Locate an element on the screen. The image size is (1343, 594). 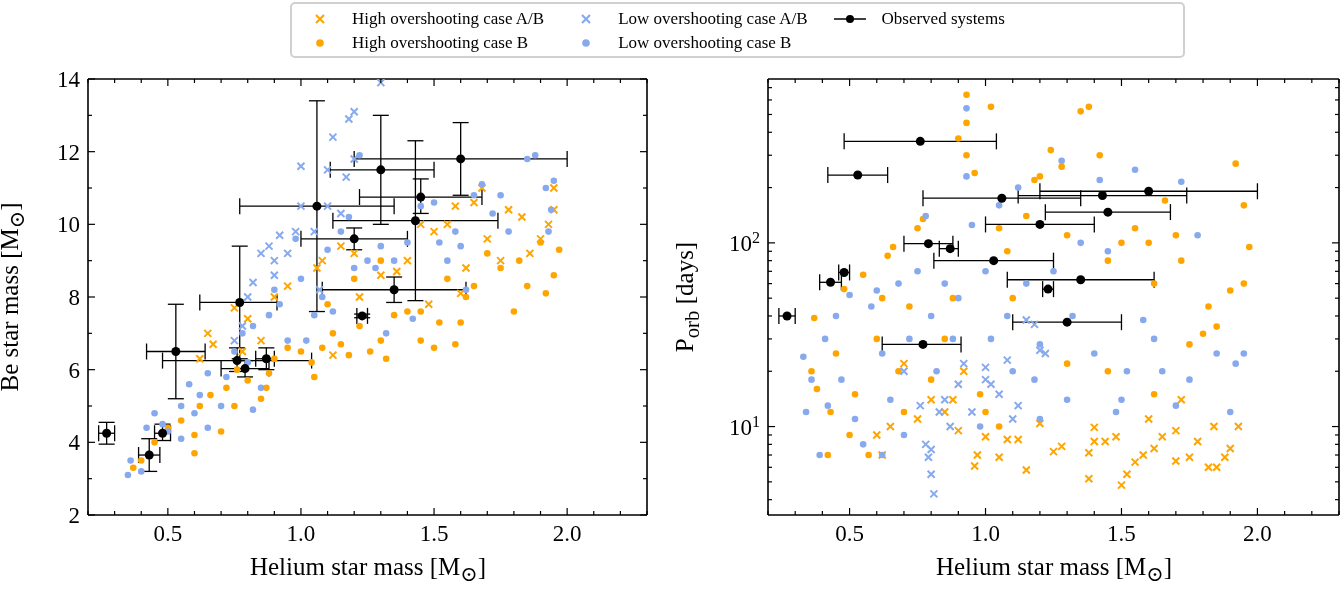
legend-label: Low overshooting case A/B is located at coordinates (713, 19).